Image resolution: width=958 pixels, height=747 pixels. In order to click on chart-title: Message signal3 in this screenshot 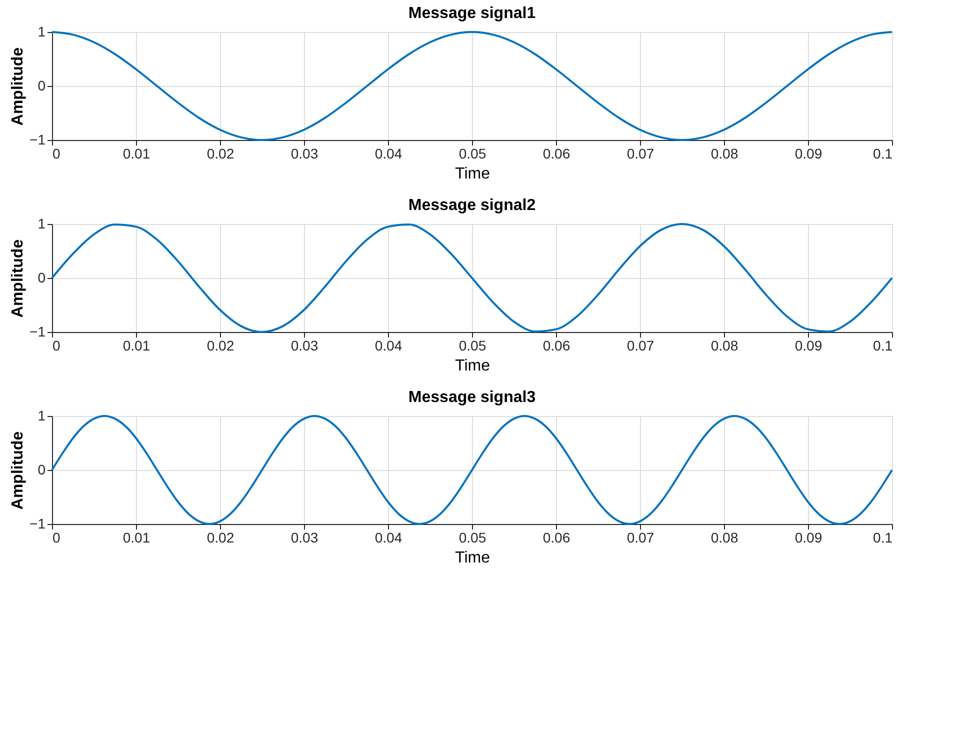, I will do `click(472, 397)`.